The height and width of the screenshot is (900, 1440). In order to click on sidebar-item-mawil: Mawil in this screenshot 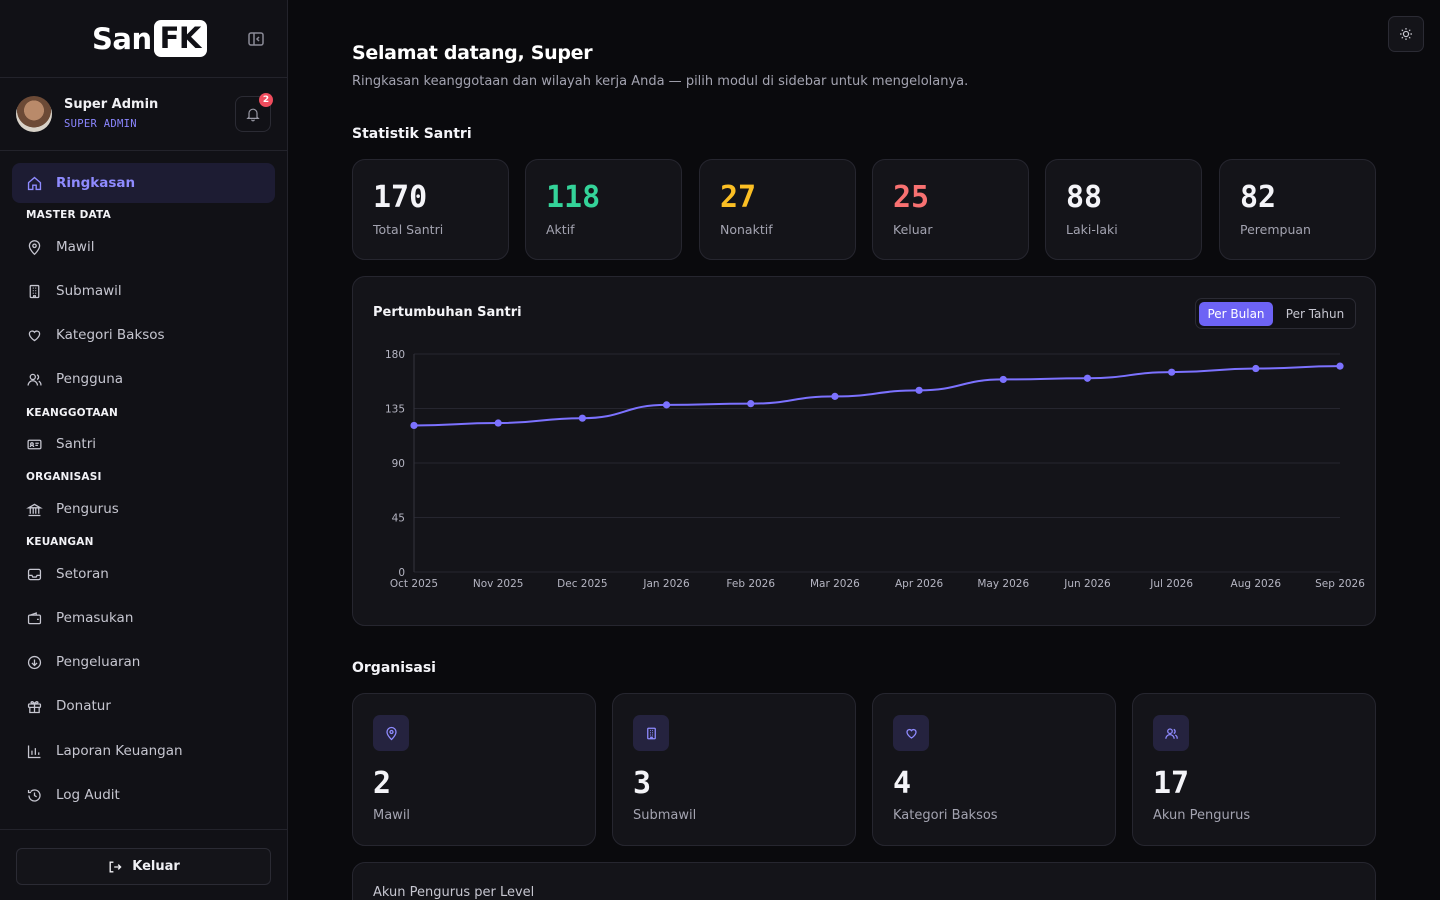, I will do `click(143, 247)`.